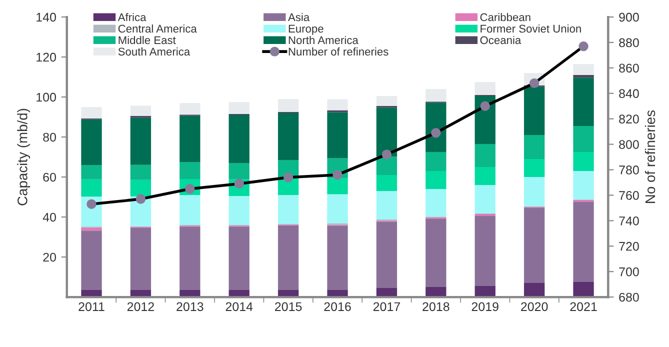  I want to click on y2-tick-label: 700, so click(629, 271).